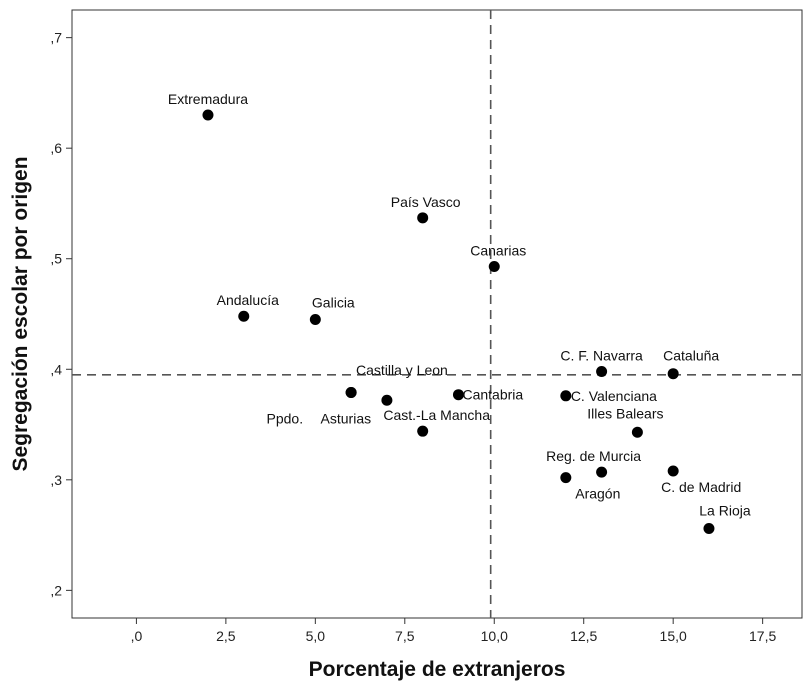  What do you see at coordinates (701, 487) in the screenshot?
I see `point-label: C. de Madrid` at bounding box center [701, 487].